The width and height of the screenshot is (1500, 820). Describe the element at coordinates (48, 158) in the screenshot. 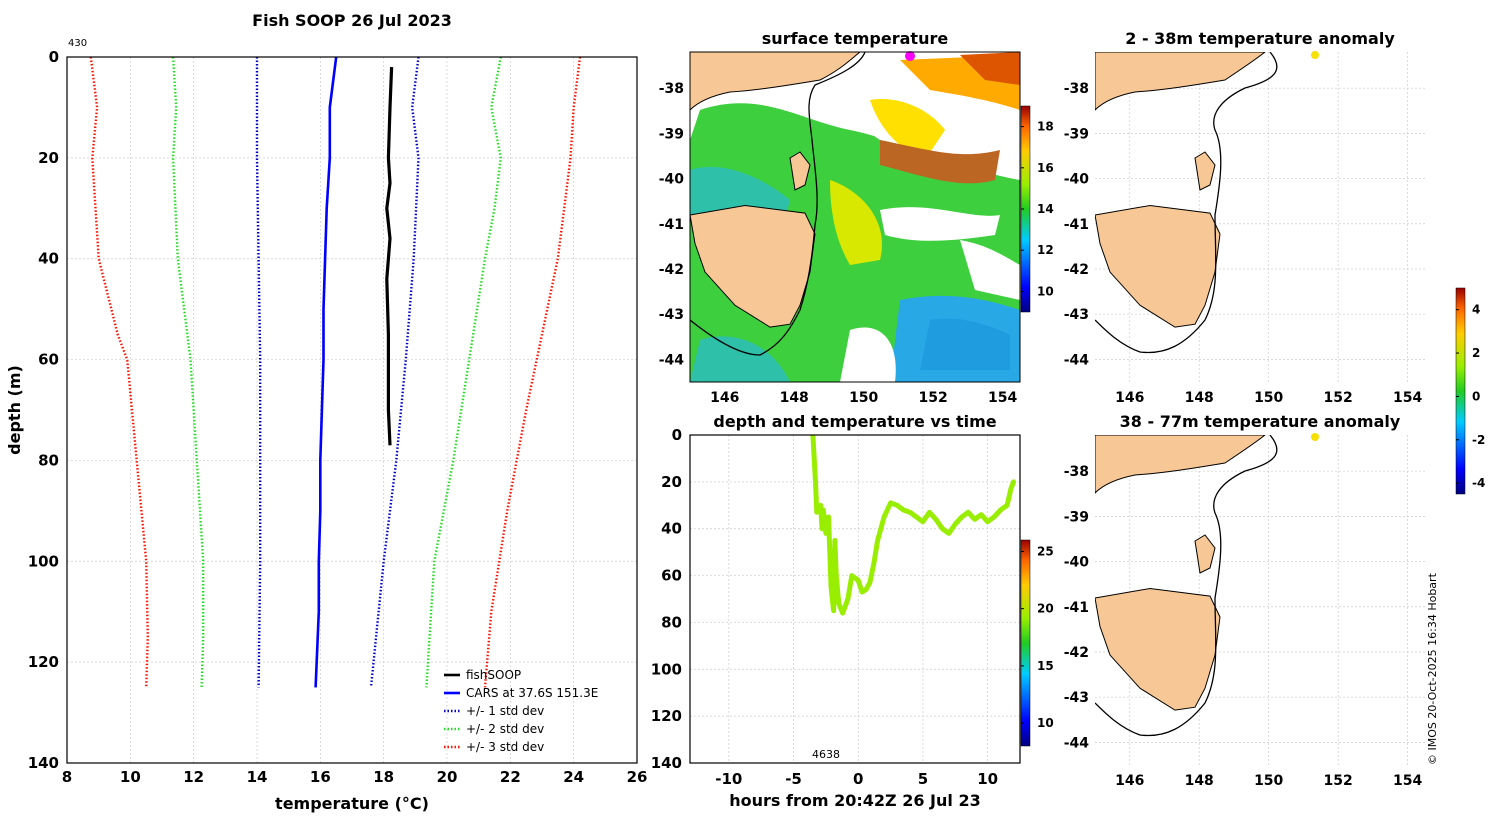

I see `profile-y-tick-label: 20` at that location.